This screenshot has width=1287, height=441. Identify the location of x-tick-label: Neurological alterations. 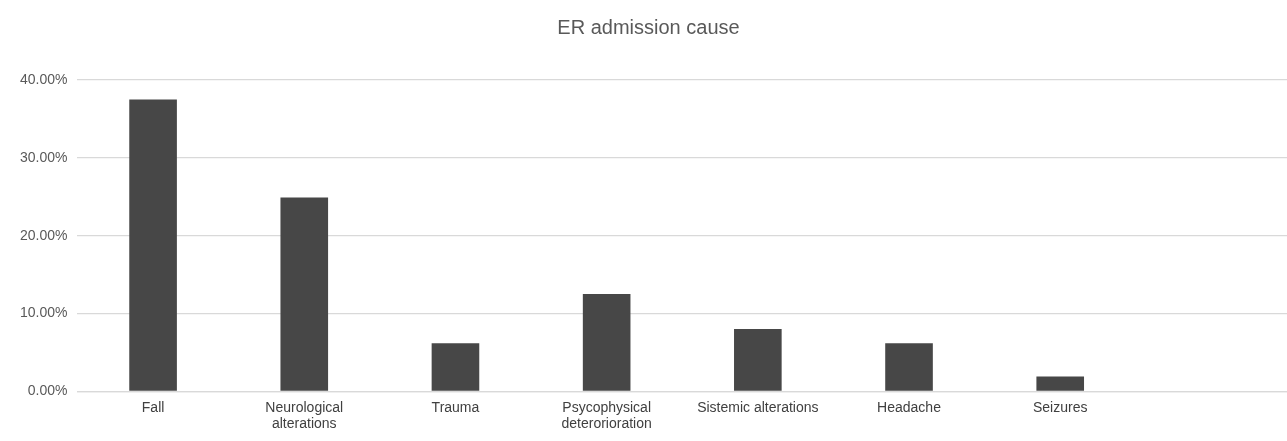
(304, 415).